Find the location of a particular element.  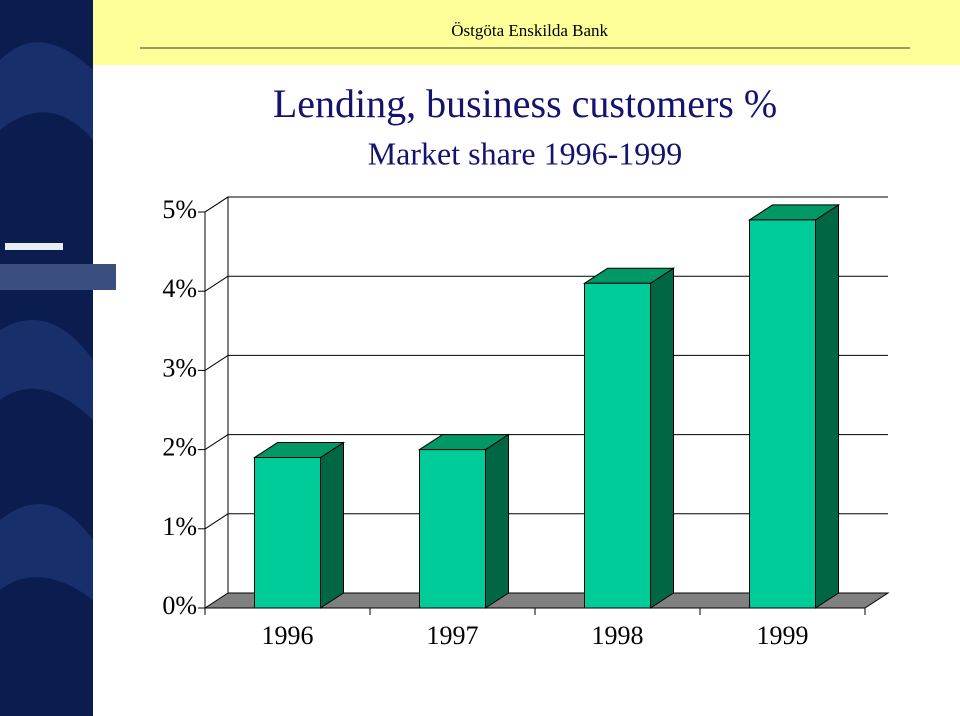

y-tick-label: 0% is located at coordinates (179, 605).